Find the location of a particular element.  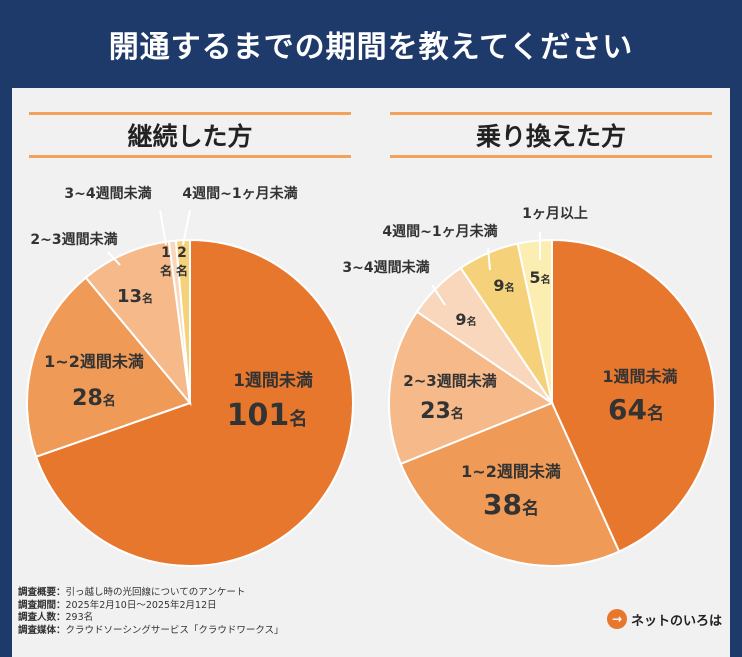

survey-overview-row: 調査概要：引っ越し時の光回線についてのアンケート is located at coordinates (151, 593).